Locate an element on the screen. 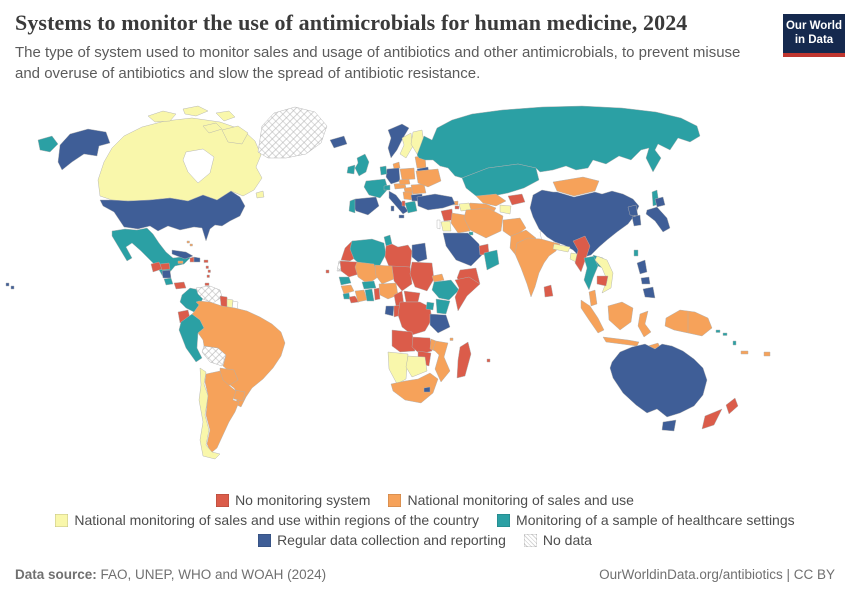 The width and height of the screenshot is (850, 600). country-oman is located at coordinates (491, 260).